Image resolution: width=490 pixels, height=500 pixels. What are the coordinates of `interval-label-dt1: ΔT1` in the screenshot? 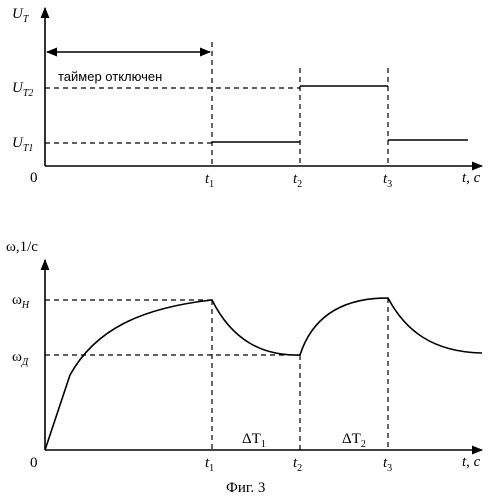 It's located at (254, 440).